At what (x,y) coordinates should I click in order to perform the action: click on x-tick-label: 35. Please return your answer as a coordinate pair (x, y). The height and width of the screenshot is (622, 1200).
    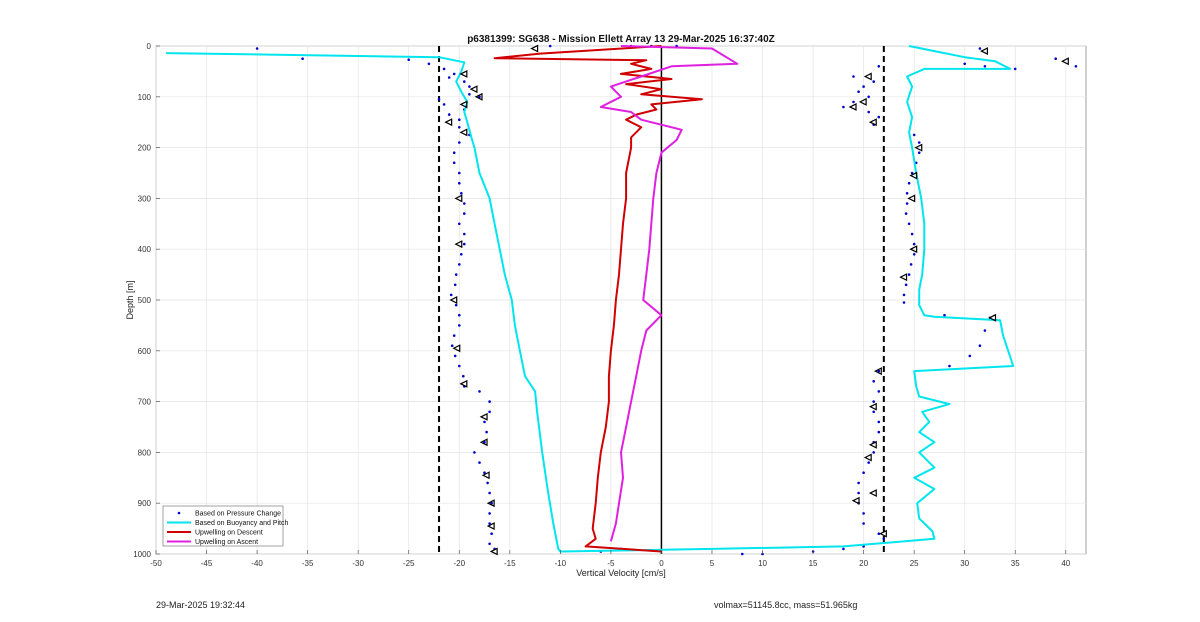
    Looking at the image, I should click on (1015, 563).